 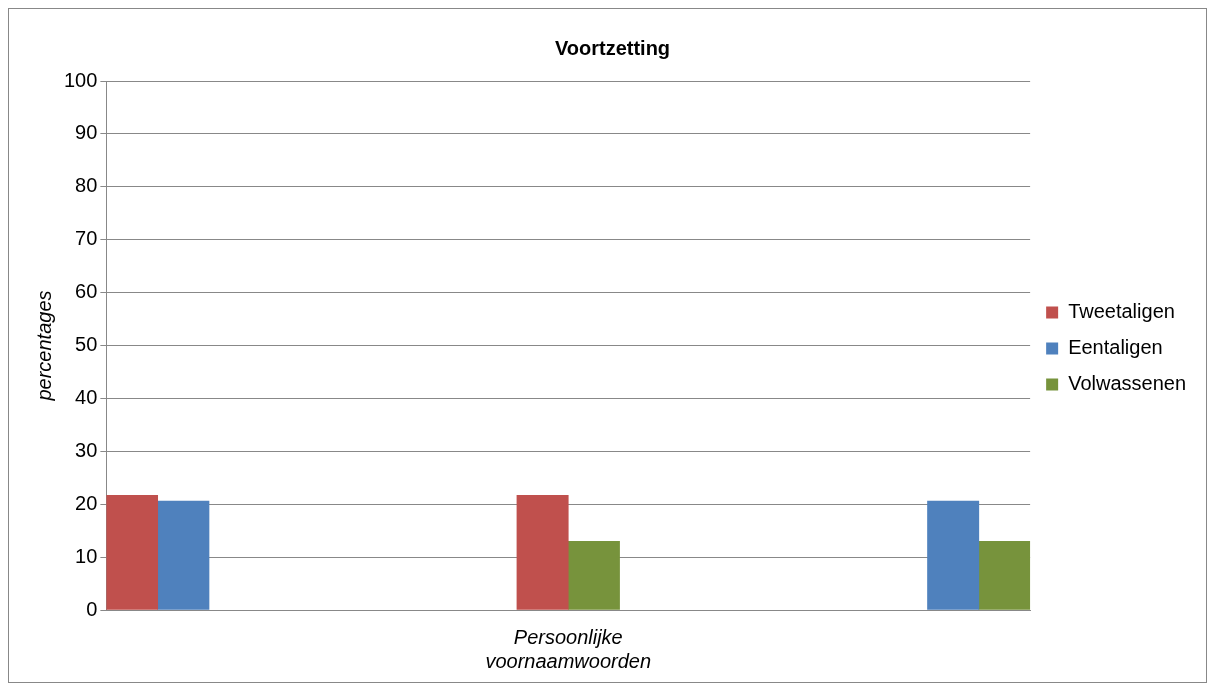 What do you see at coordinates (86, 132) in the screenshot?
I see `y-tick-label: 90` at bounding box center [86, 132].